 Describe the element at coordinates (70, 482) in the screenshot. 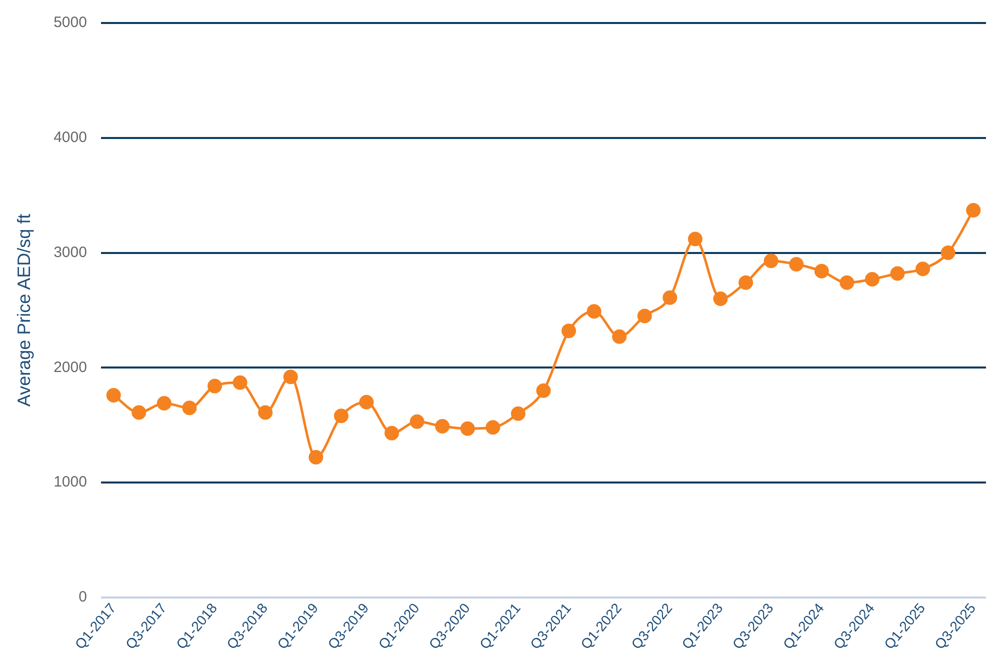

I see `y-tick-label: 1000` at that location.